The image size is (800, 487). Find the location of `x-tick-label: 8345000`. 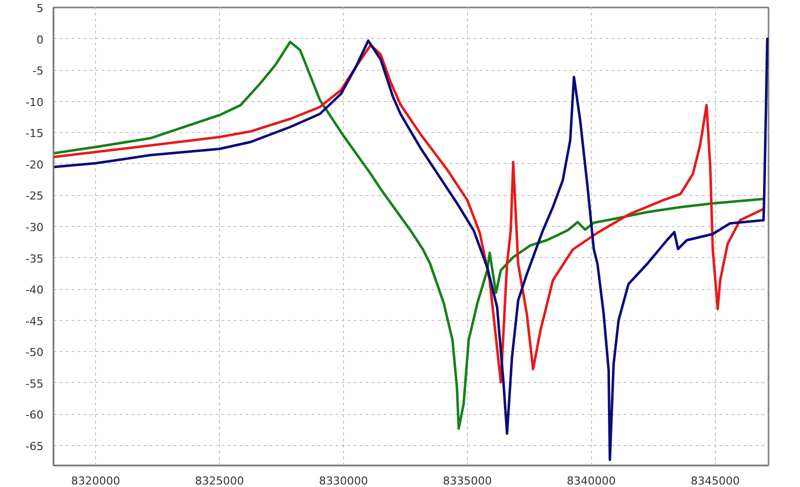

x-tick-label: 8345000 is located at coordinates (715, 480).